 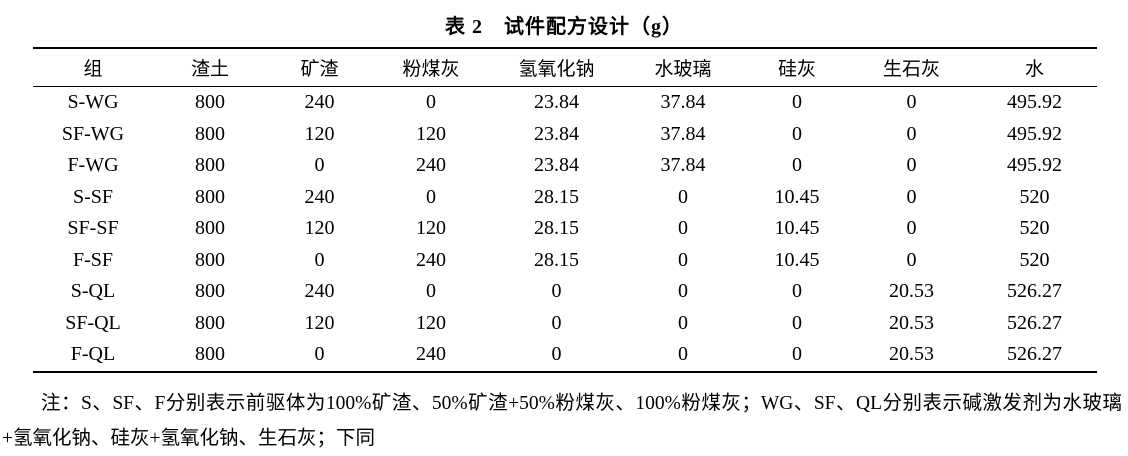 I want to click on group-cell: SF-SF, so click(x=93, y=228).